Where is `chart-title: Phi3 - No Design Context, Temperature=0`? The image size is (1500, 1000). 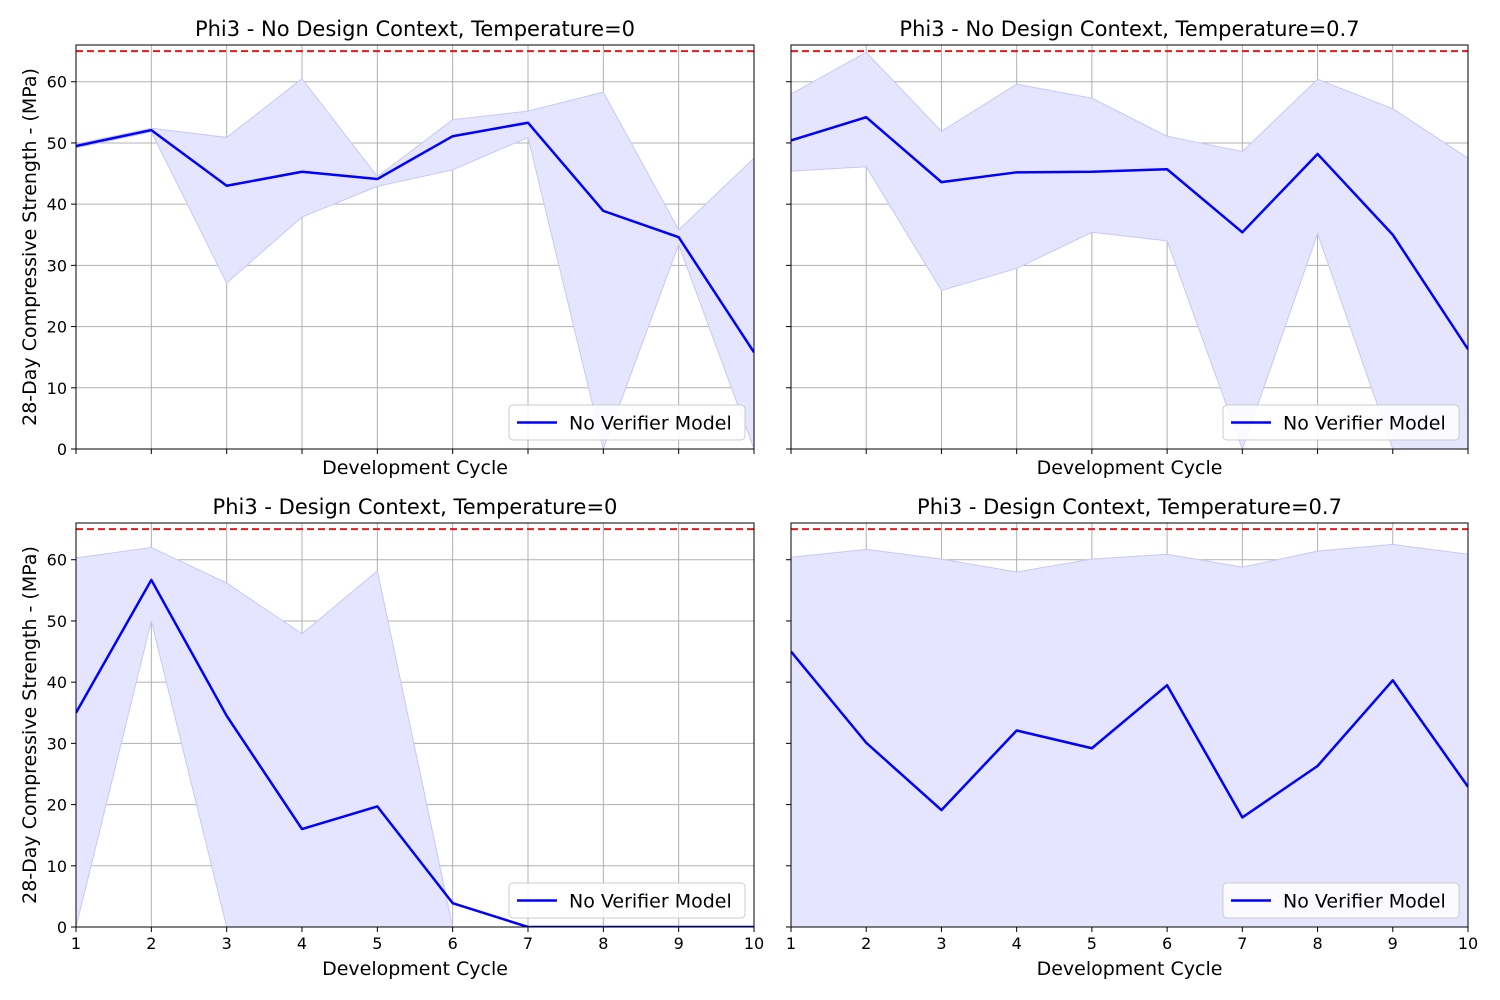
chart-title: Phi3 - No Design Context, Temperature=0 is located at coordinates (415, 29).